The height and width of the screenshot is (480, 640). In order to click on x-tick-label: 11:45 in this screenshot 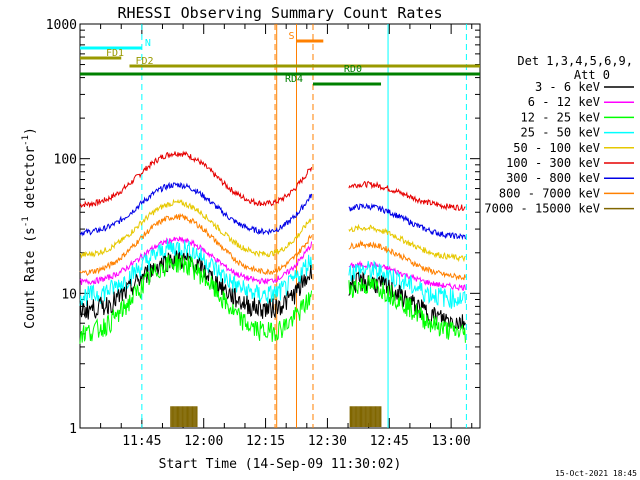, I will do `click(141, 441)`.